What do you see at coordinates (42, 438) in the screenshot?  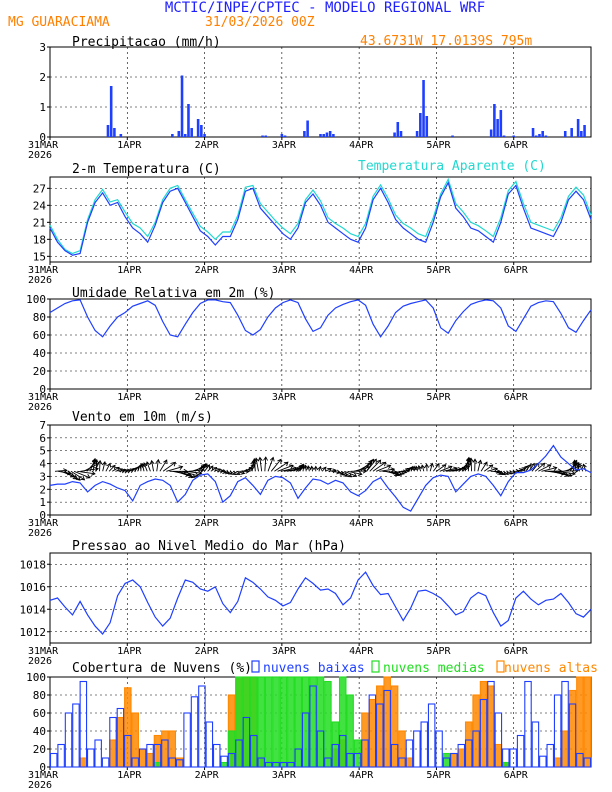 I see `y-tick-label: 6` at bounding box center [42, 438].